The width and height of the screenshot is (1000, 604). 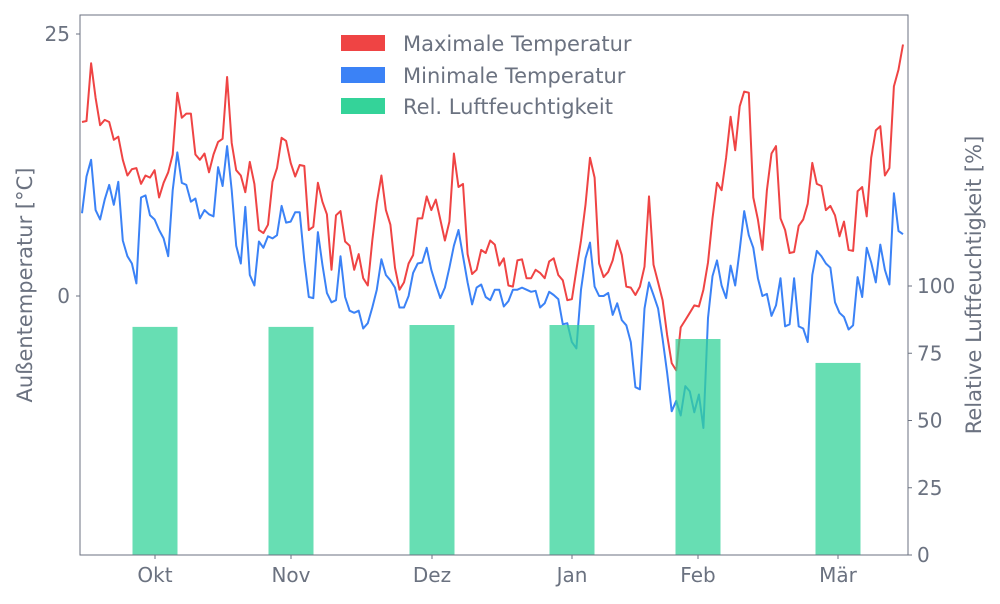 What do you see at coordinates (291, 440) in the screenshot?
I see `humidity-bar-nov` at bounding box center [291, 440].